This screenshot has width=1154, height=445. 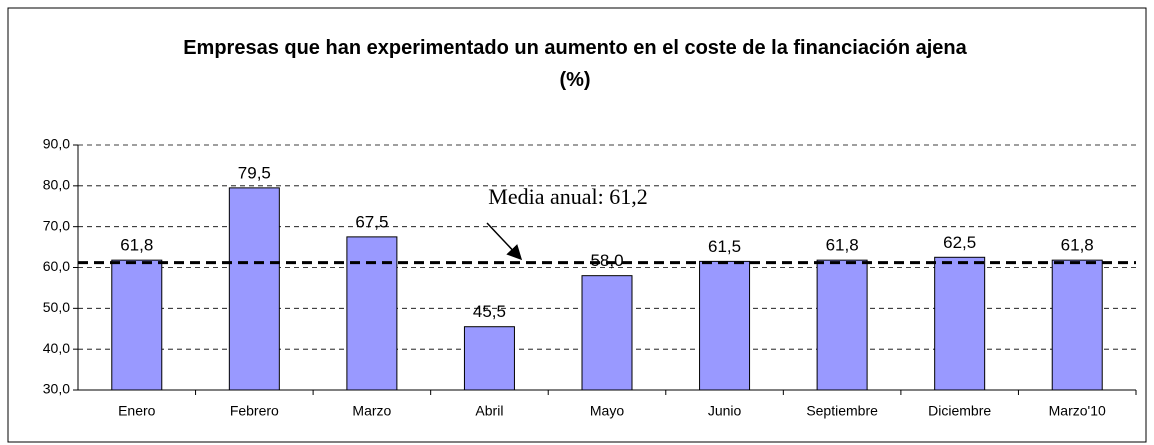 I want to click on y-tick-label: 30,0, so click(x=56, y=389).